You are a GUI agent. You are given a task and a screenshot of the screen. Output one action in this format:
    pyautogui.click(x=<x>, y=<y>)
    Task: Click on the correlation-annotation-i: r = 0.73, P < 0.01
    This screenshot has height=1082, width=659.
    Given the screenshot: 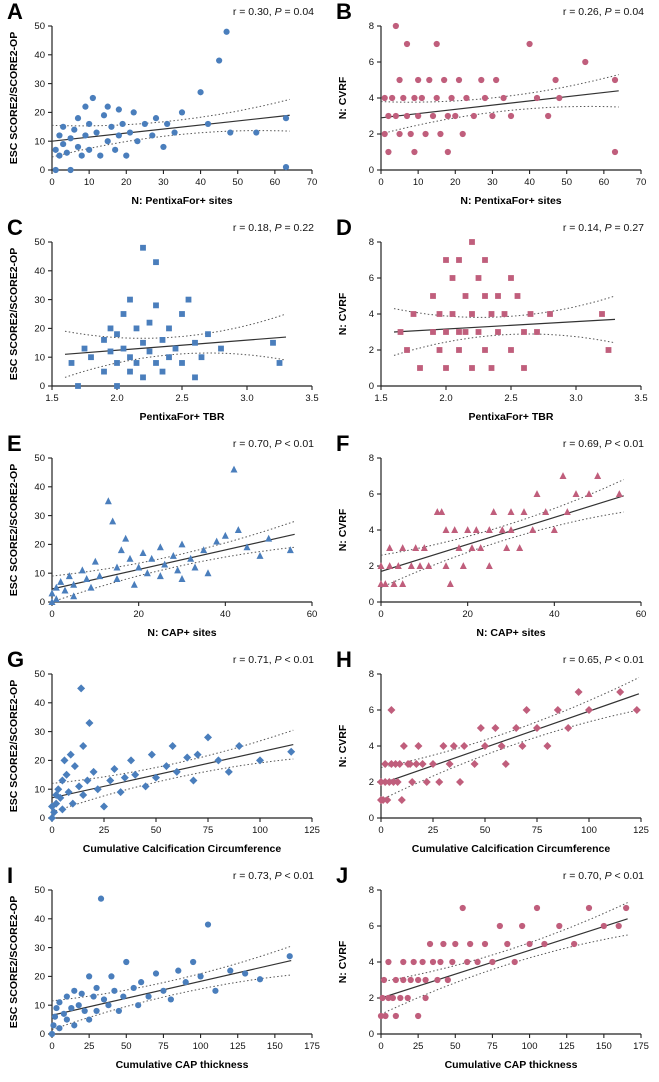 What is the action you would take?
    pyautogui.click(x=273, y=876)
    